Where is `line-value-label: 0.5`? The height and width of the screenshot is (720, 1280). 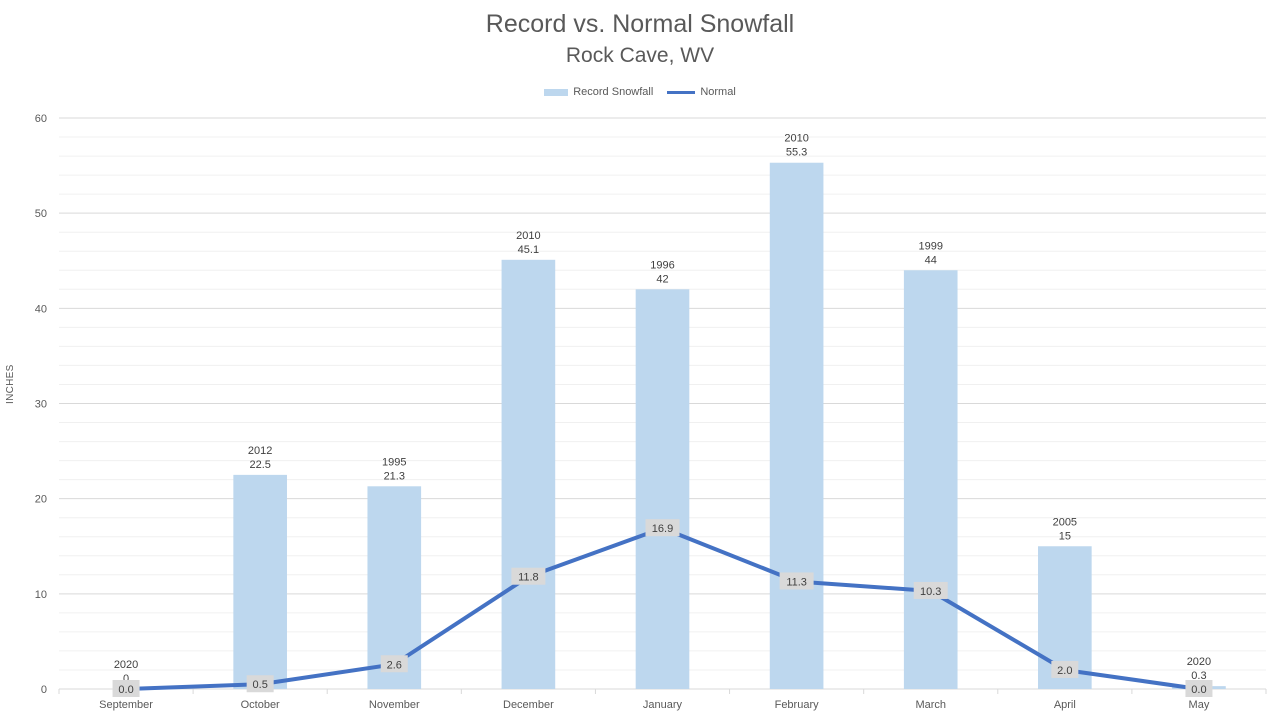 line-value-label: 0.5 is located at coordinates (260, 685).